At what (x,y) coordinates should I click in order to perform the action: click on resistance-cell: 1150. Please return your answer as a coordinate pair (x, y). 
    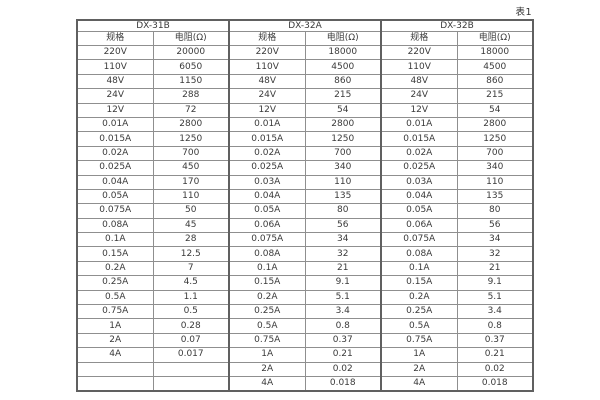
    Looking at the image, I should click on (191, 81).